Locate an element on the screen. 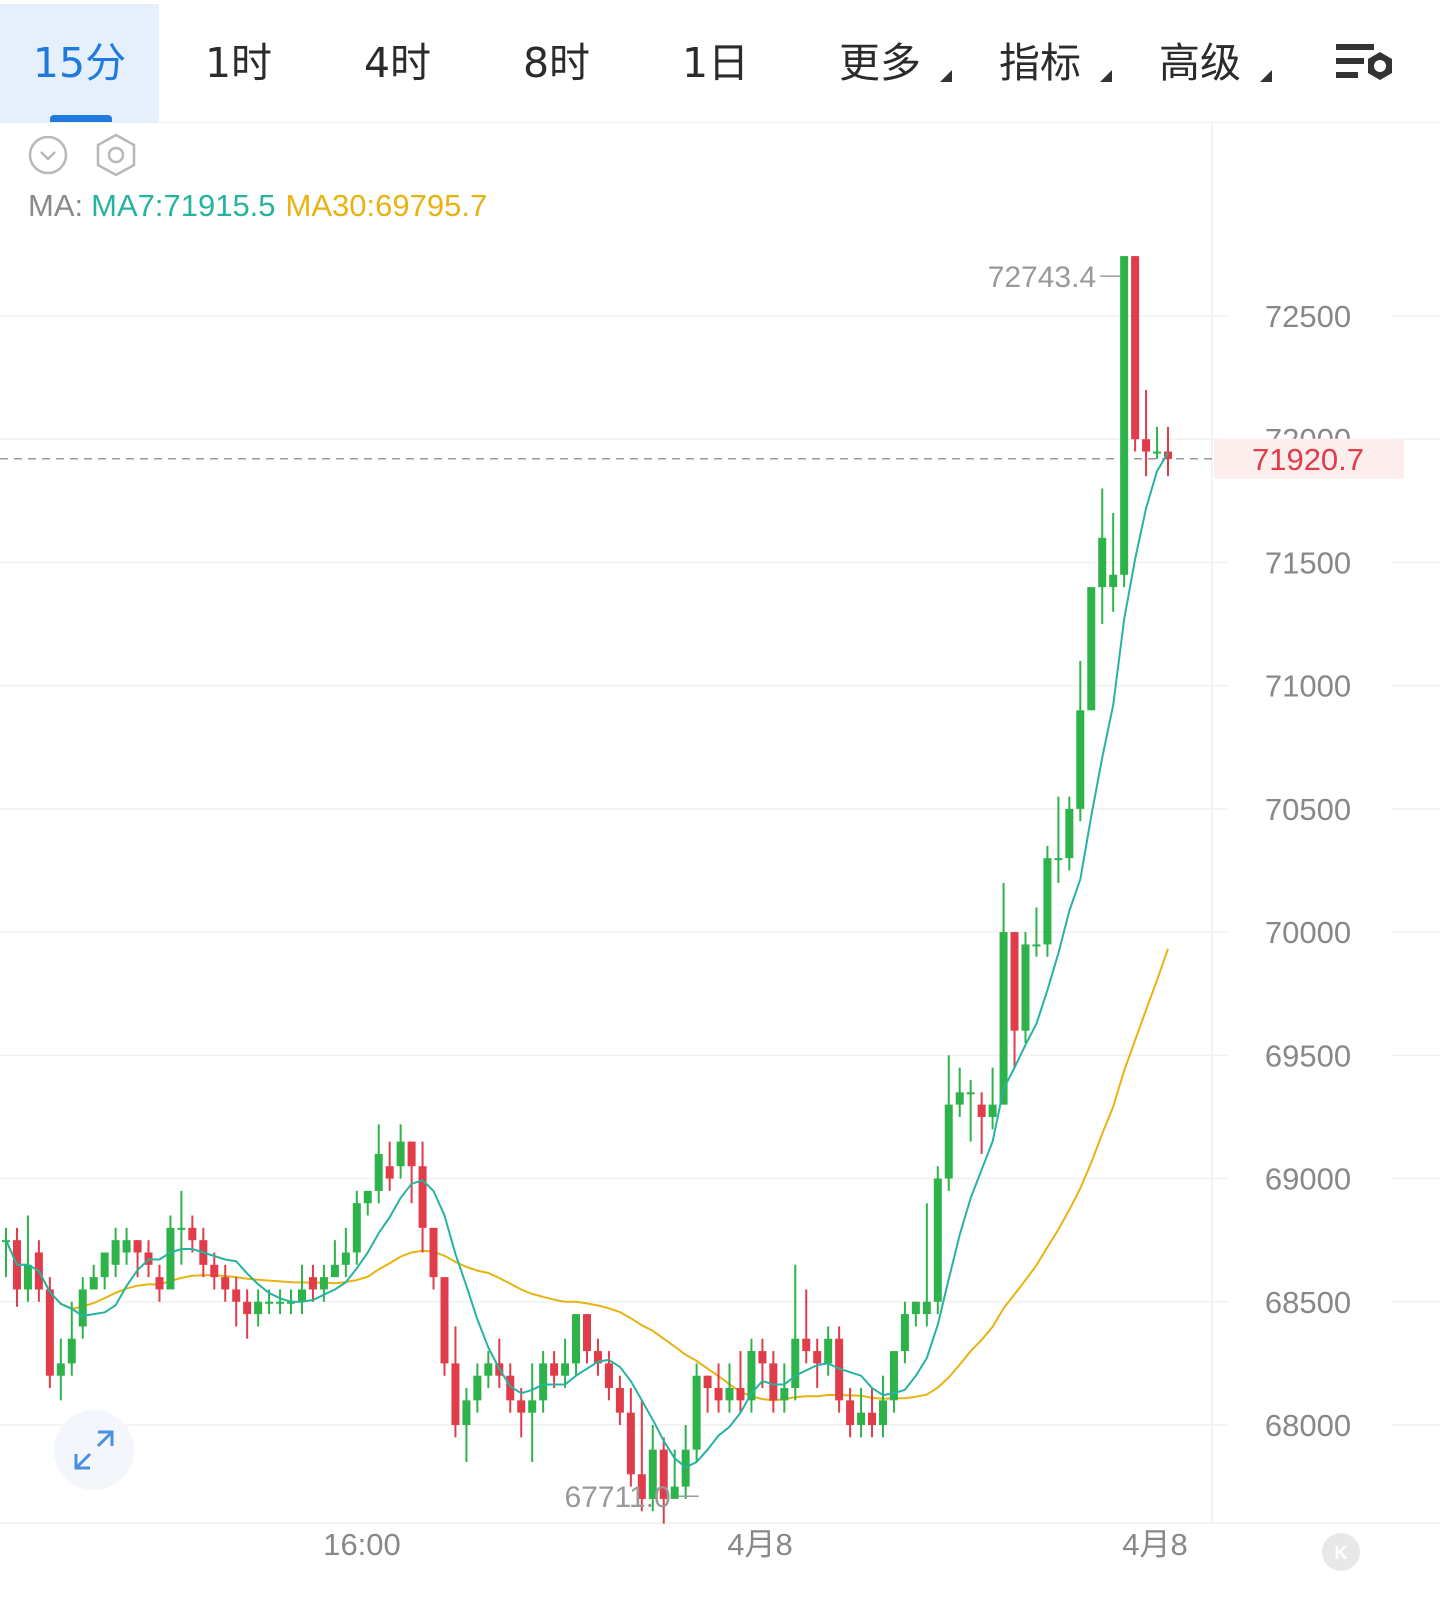 Image resolution: width=1440 pixels, height=1607 pixels. tab-more: 更多 is located at coordinates (891, 63).